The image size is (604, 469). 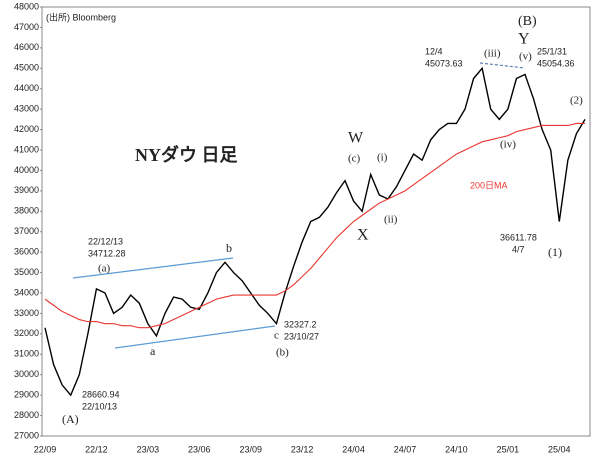 What do you see at coordinates (26, 435) in the screenshot?
I see `y-tick-label: 27000` at bounding box center [26, 435].